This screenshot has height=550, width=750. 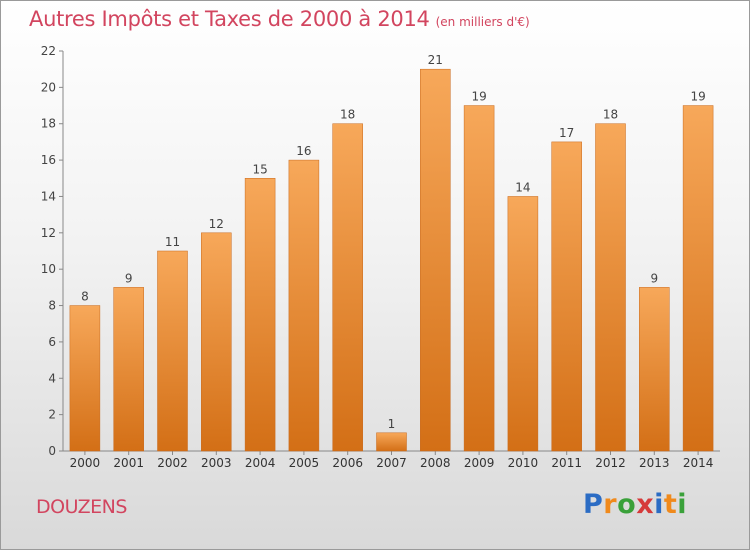 What do you see at coordinates (566, 463) in the screenshot?
I see `x-tick-label-2011: 2011` at bounding box center [566, 463].